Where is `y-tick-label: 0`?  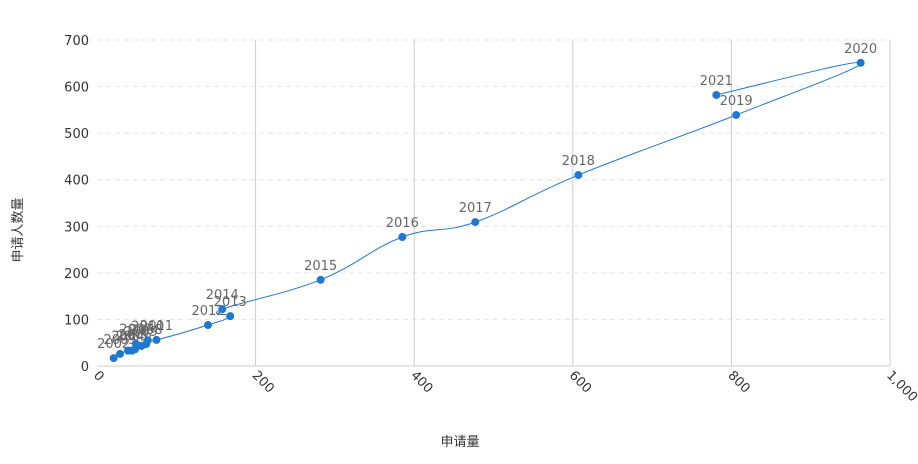
y-tick-label: 0 is located at coordinates (85, 367).